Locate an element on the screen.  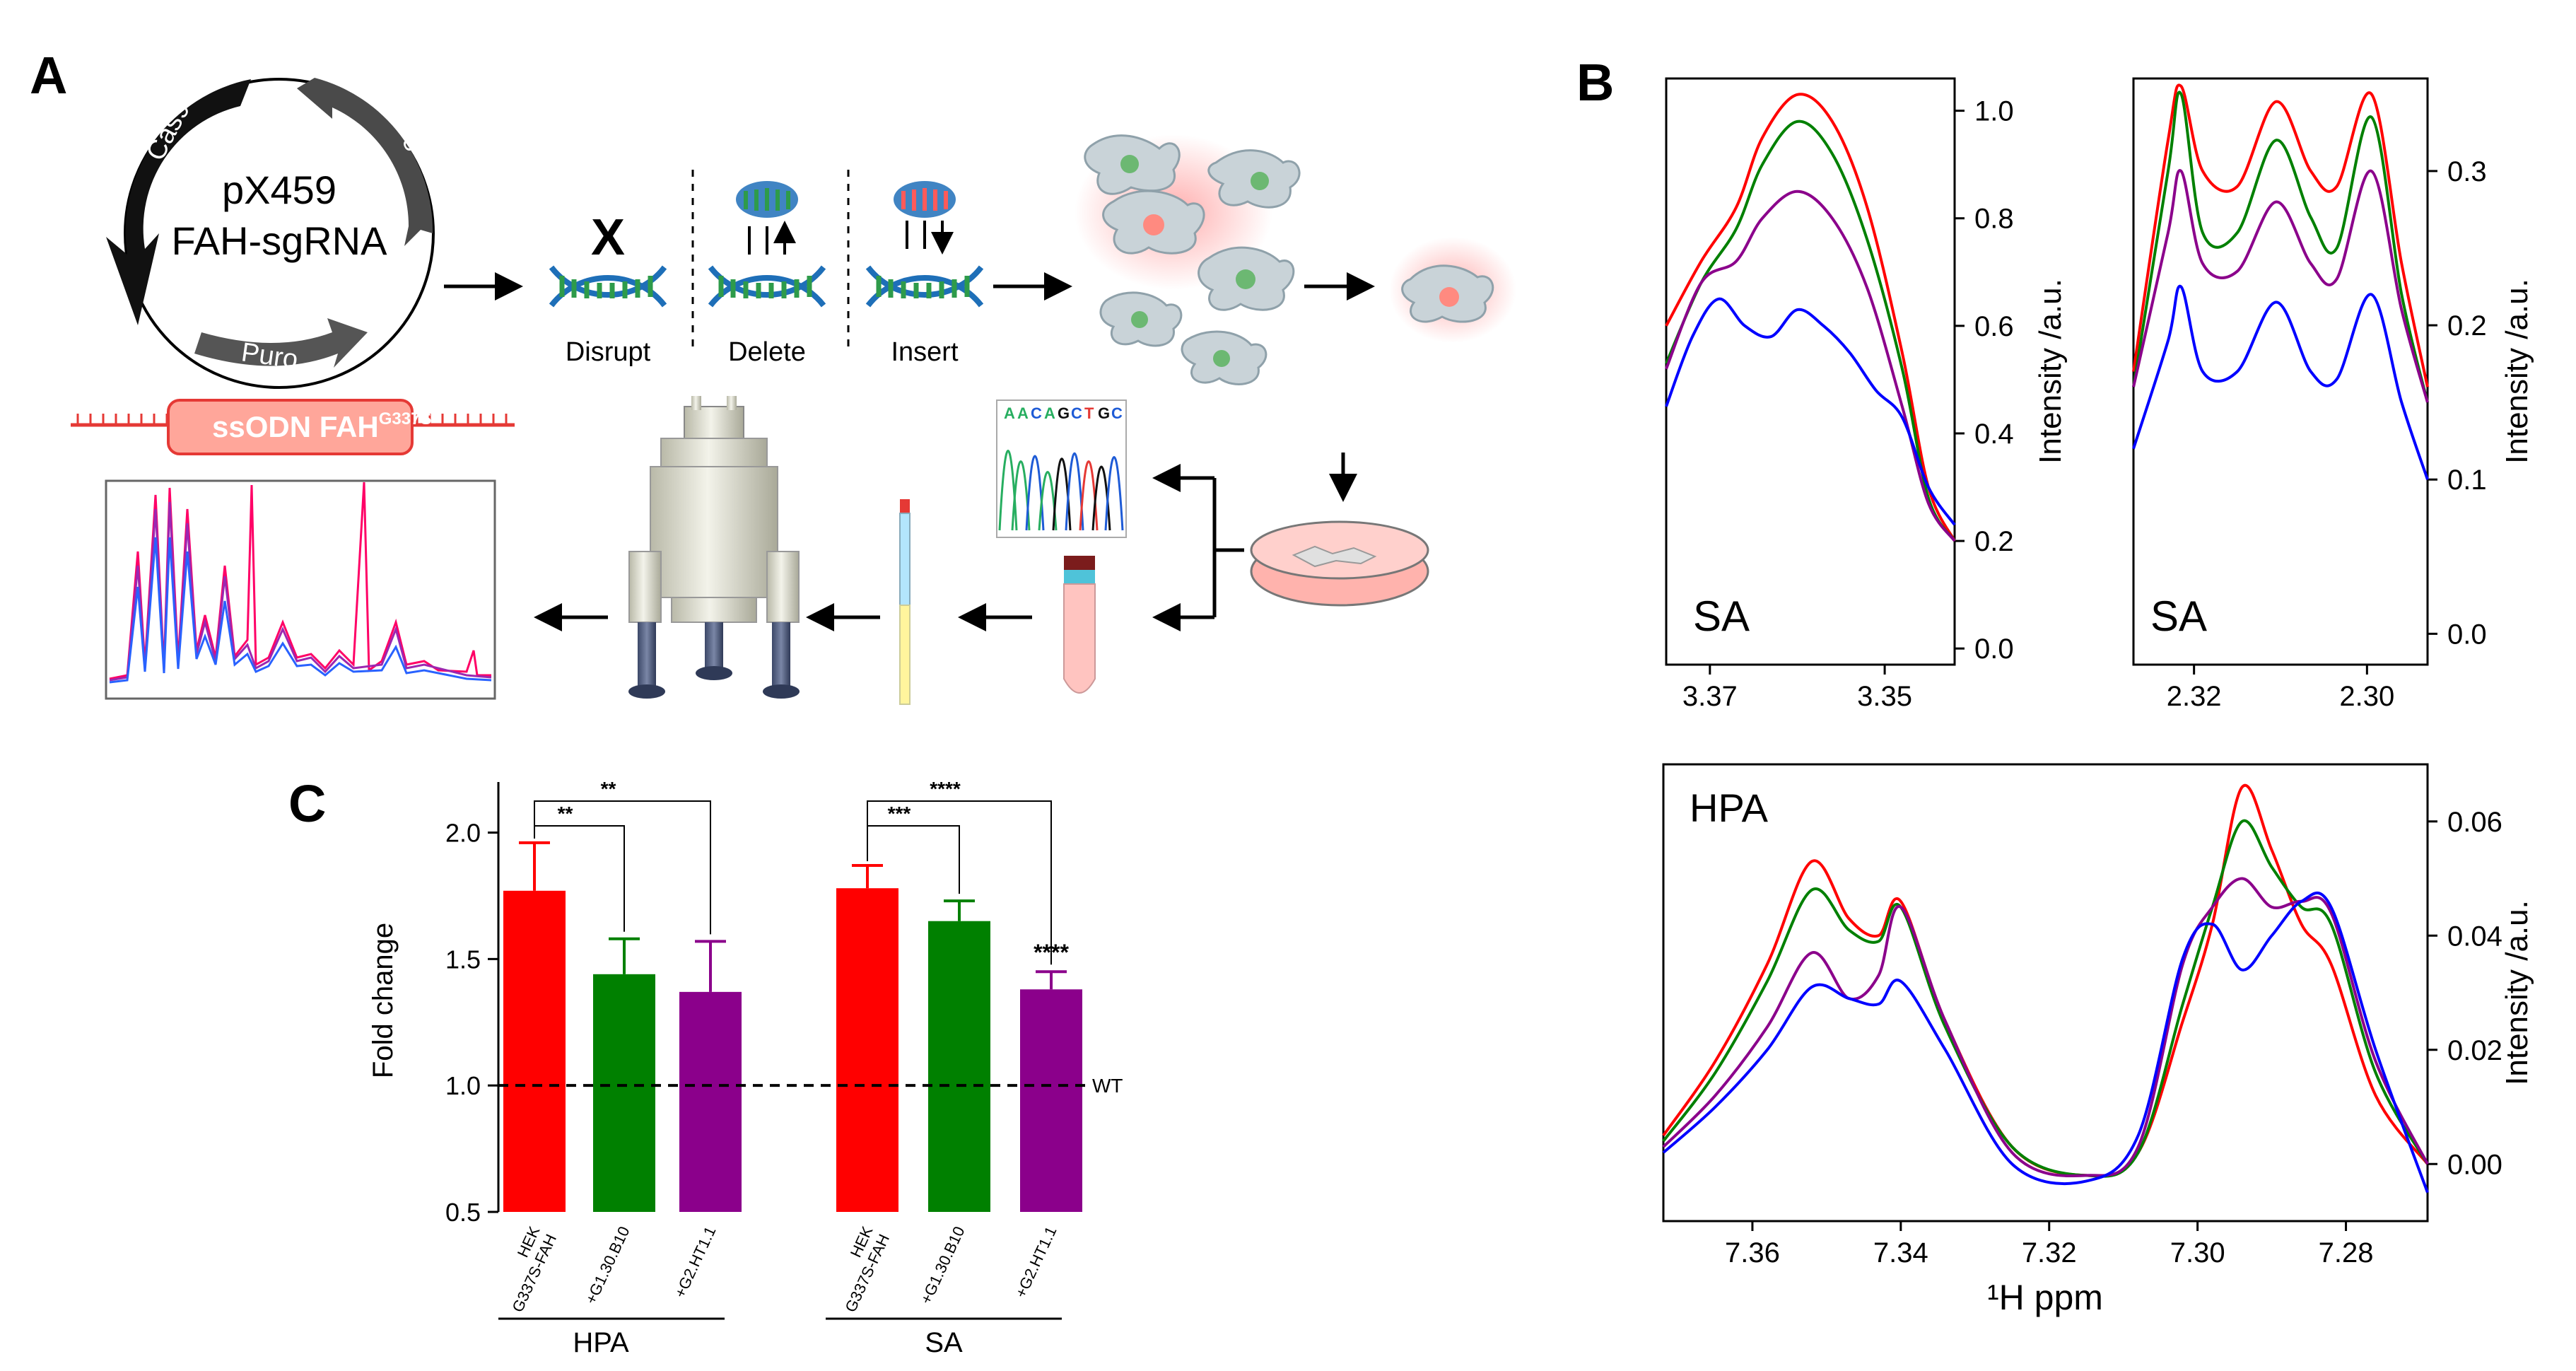
y-tick-label: 0.00 is located at coordinates (2474, 1164).